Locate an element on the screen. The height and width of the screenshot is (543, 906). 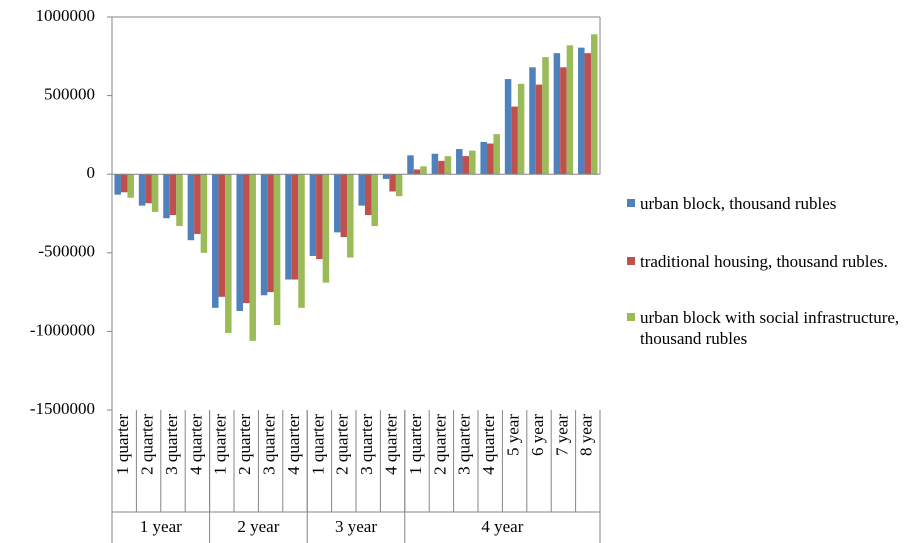
legend-item: traditional housing, thousand rubles. is located at coordinates (764, 261).